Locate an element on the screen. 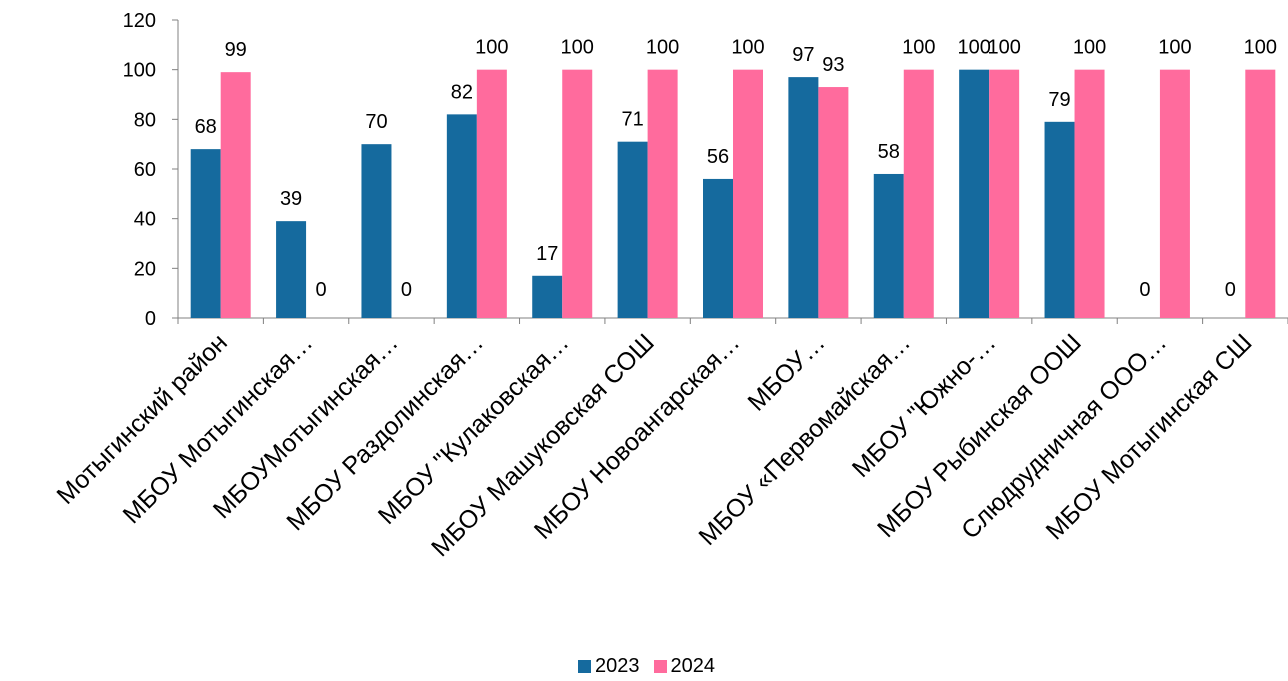 This screenshot has width=1288, height=681. data-label-2024-6: 100 is located at coordinates (747, 48).